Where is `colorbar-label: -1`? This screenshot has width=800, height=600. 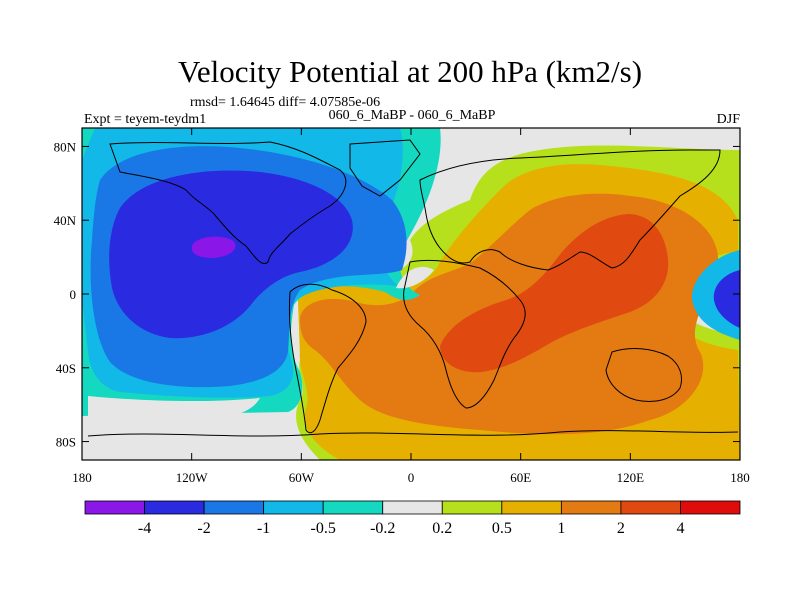
colorbar-label: -1 is located at coordinates (263, 528).